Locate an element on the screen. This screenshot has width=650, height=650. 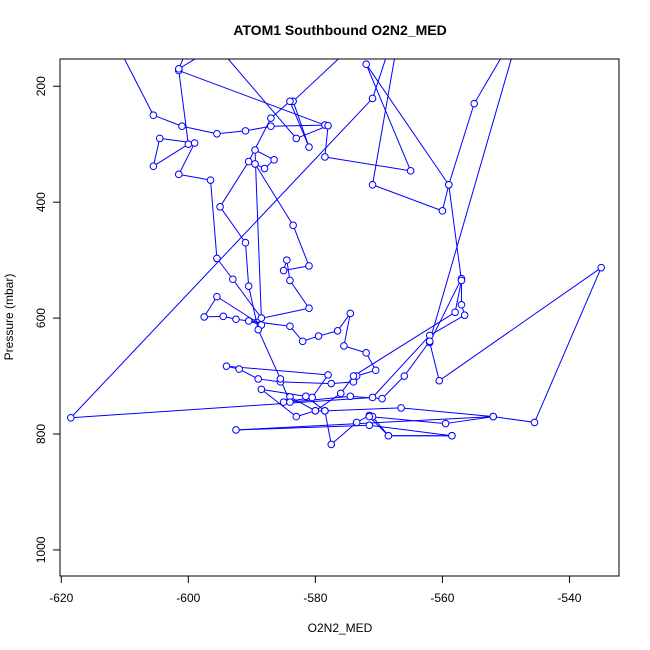
y-tick-label: 1000 is located at coordinates (41, 549).